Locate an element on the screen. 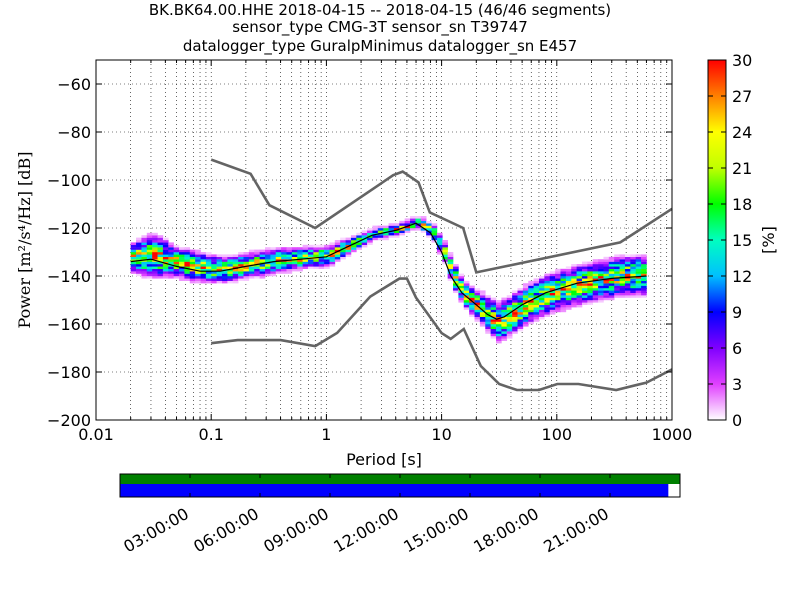  timeline-tick-label: 09:00:00 is located at coordinates (296, 530).